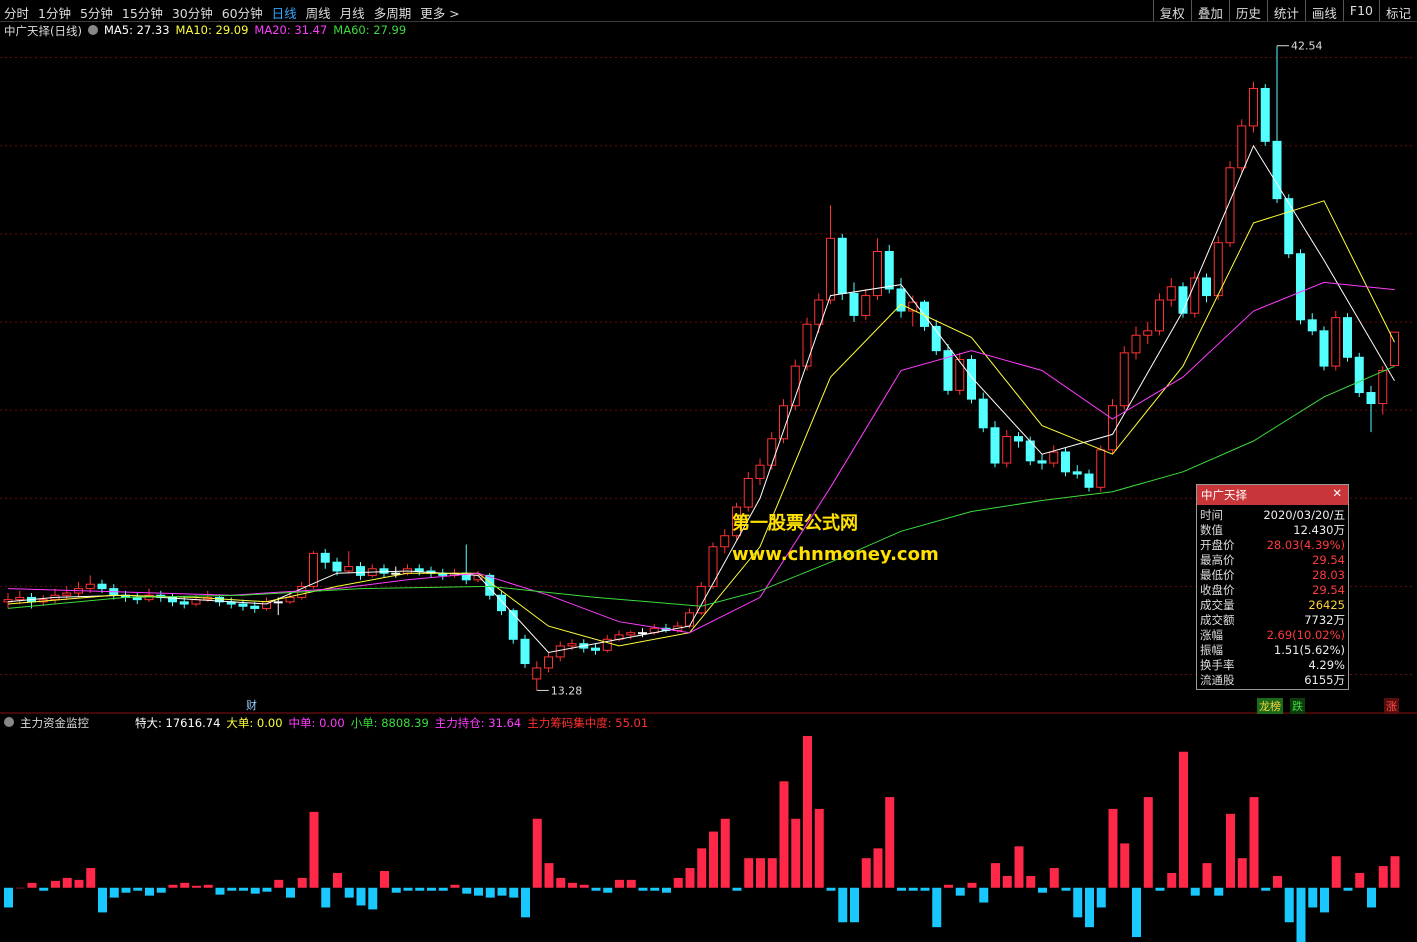 The width and height of the screenshot is (1417, 942). I want to click on tool-button: 统计, so click(1285, 10).